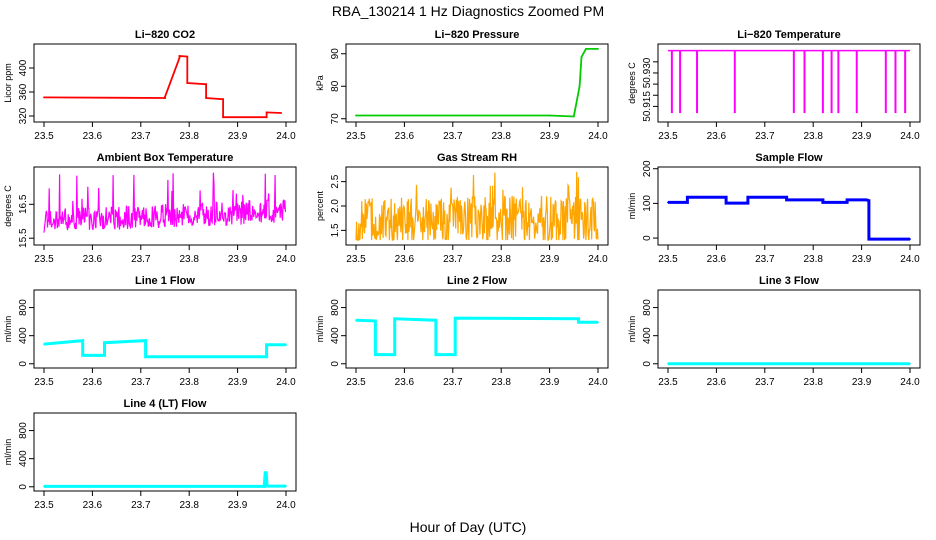 The height and width of the screenshot is (540, 936). Describe the element at coordinates (335, 86) in the screenshot. I see `y-tick-label: 80` at that location.